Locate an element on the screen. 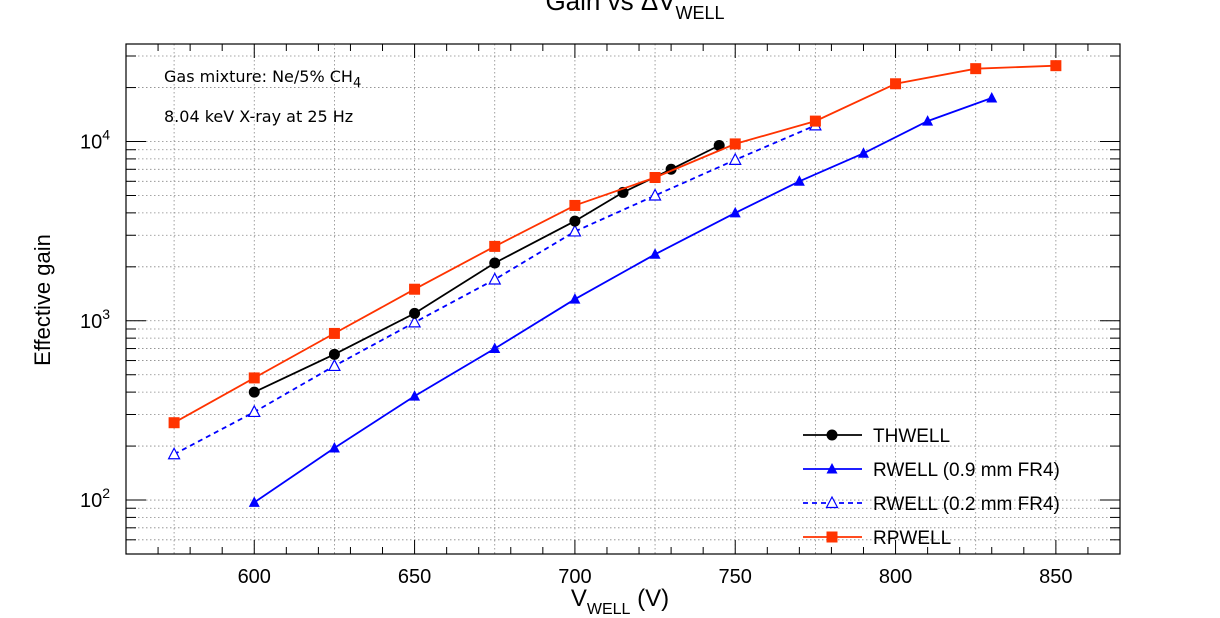 The width and height of the screenshot is (1220, 618). x-tick-label: 600 is located at coordinates (254, 577).